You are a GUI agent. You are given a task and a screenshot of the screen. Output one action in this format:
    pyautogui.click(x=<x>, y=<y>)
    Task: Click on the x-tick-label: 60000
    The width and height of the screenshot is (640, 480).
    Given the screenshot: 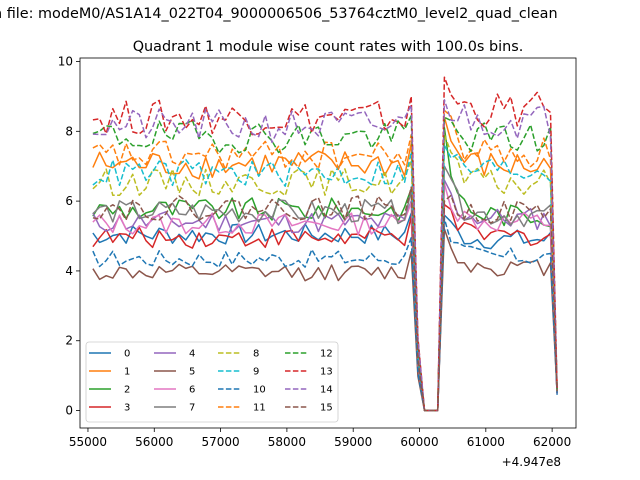 What is the action you would take?
    pyautogui.click(x=419, y=442)
    